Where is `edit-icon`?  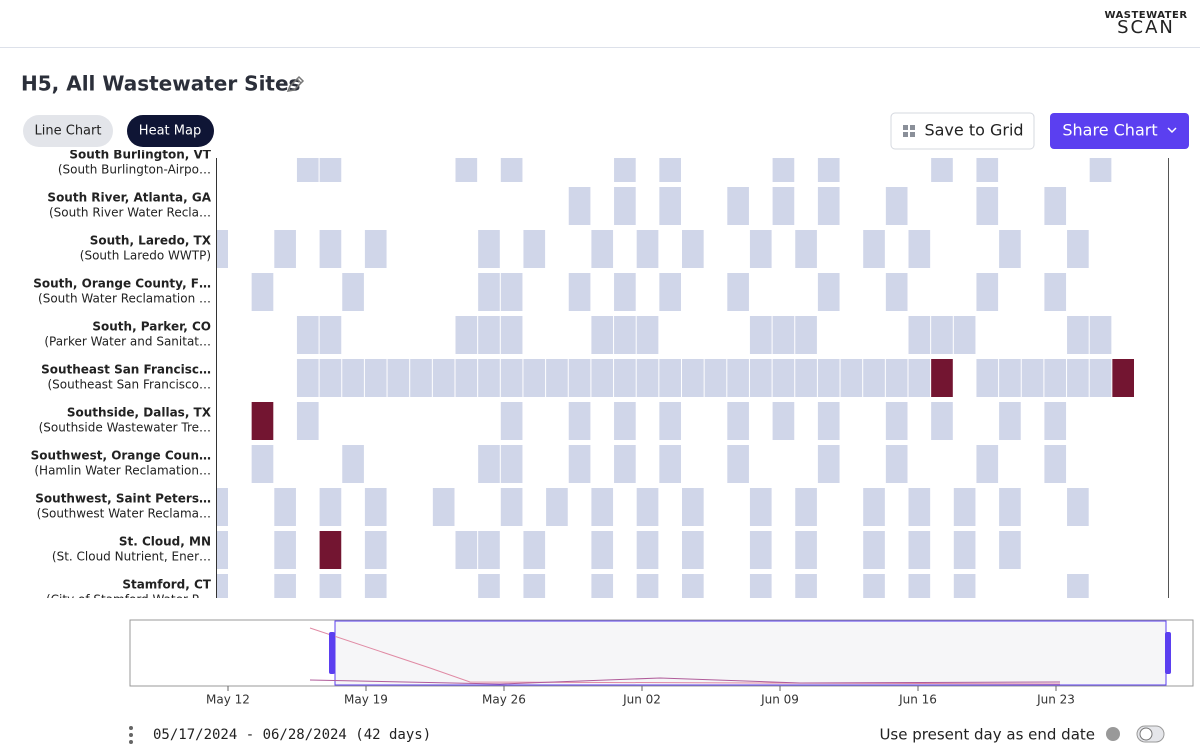 edit-icon is located at coordinates (295, 83).